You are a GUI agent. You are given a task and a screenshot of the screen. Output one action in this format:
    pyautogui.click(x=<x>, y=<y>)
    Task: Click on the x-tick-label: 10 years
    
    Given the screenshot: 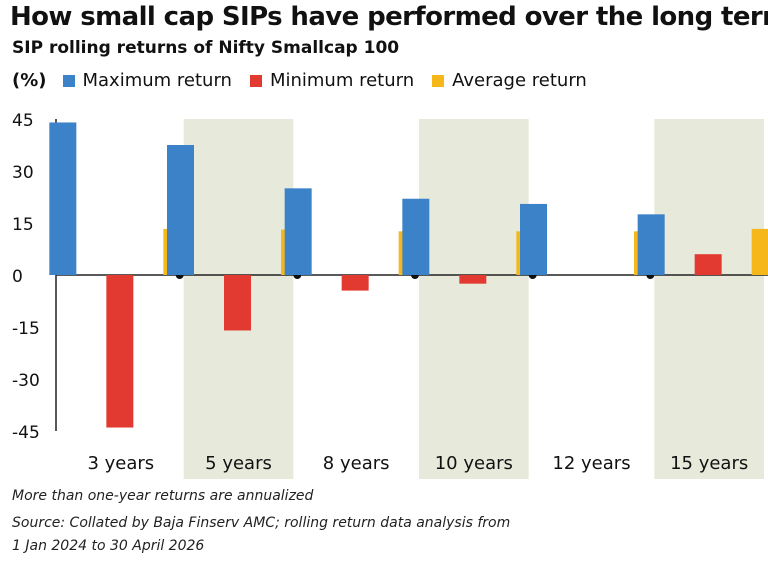 What is the action you would take?
    pyautogui.click(x=474, y=463)
    